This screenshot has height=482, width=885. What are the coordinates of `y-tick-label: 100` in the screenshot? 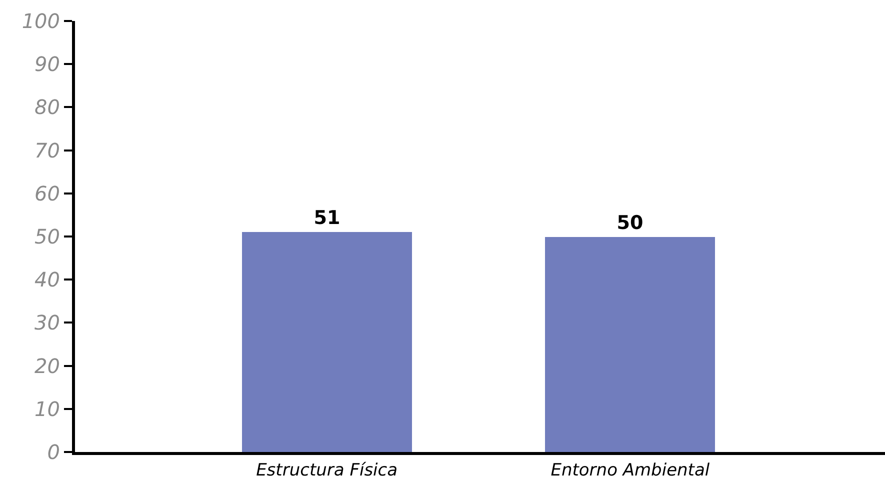 It's located at (41, 21).